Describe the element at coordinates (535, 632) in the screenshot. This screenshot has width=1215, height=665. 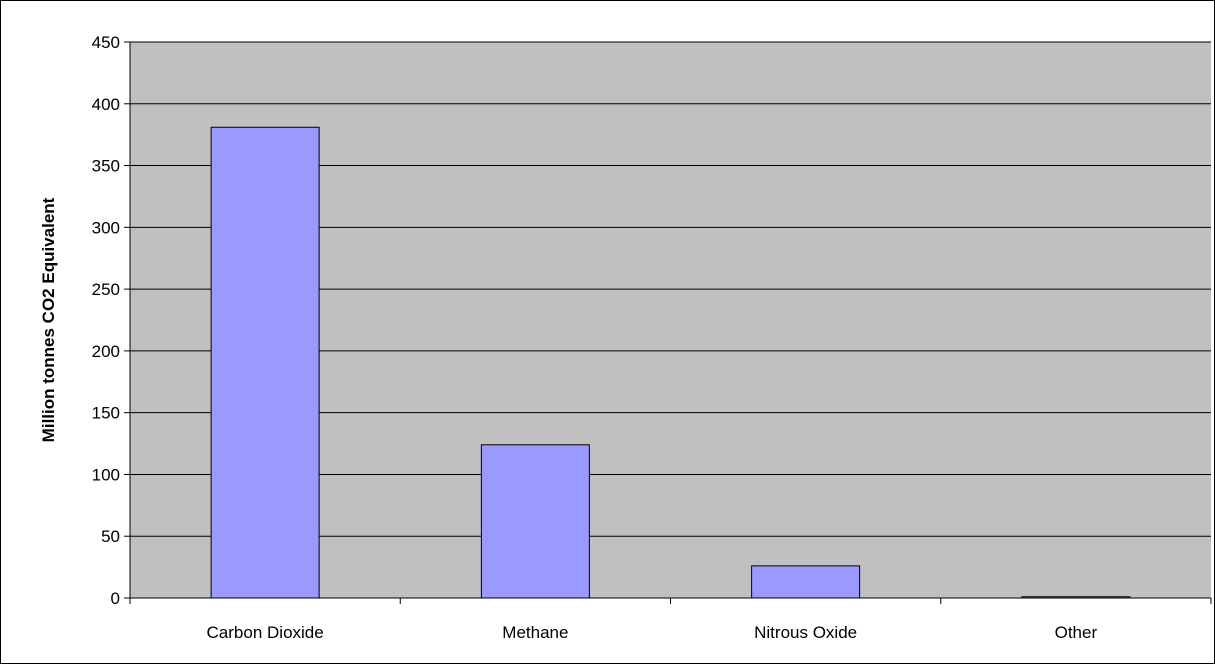
I see `x-tick-label: Methane` at that location.